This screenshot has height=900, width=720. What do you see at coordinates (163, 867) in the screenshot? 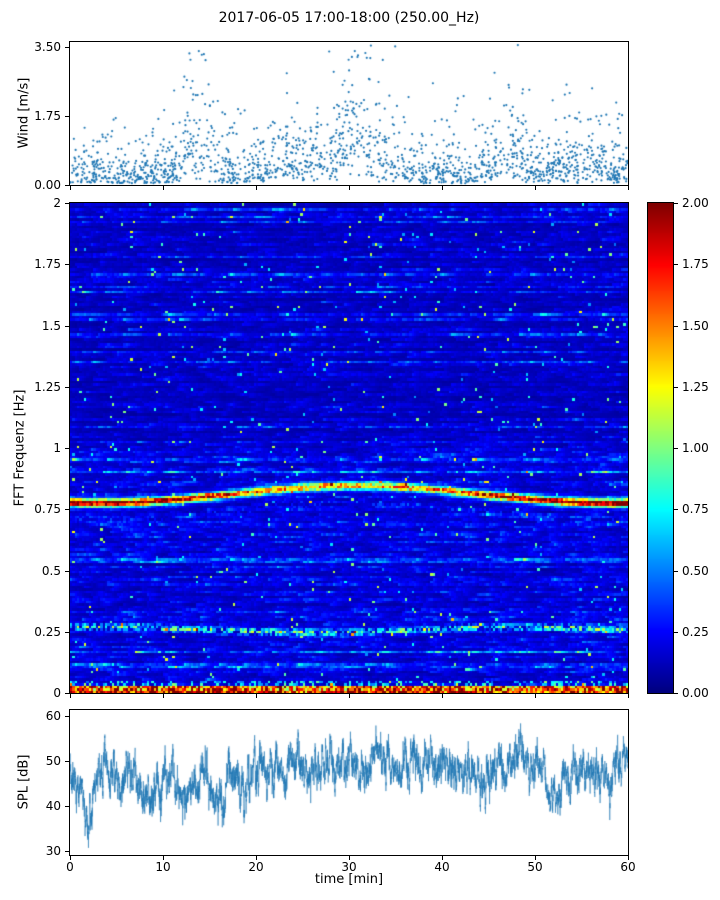
I see `xtick-label: 10` at bounding box center [163, 867].